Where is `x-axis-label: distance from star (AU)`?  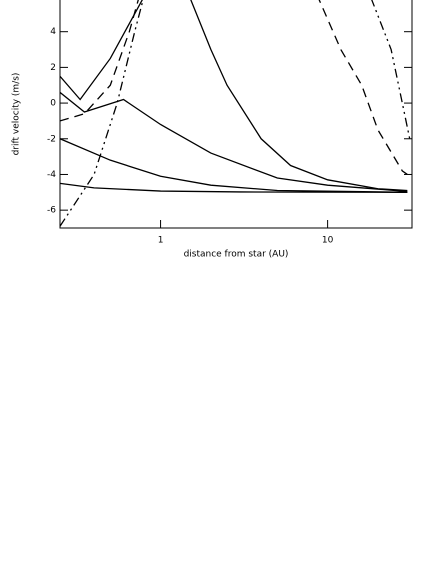 x-axis-label: distance from star (AU) is located at coordinates (236, 255).